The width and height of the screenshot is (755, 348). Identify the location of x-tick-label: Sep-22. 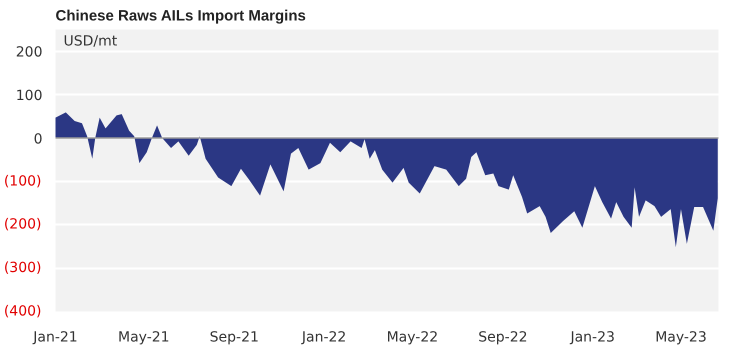
(503, 338).